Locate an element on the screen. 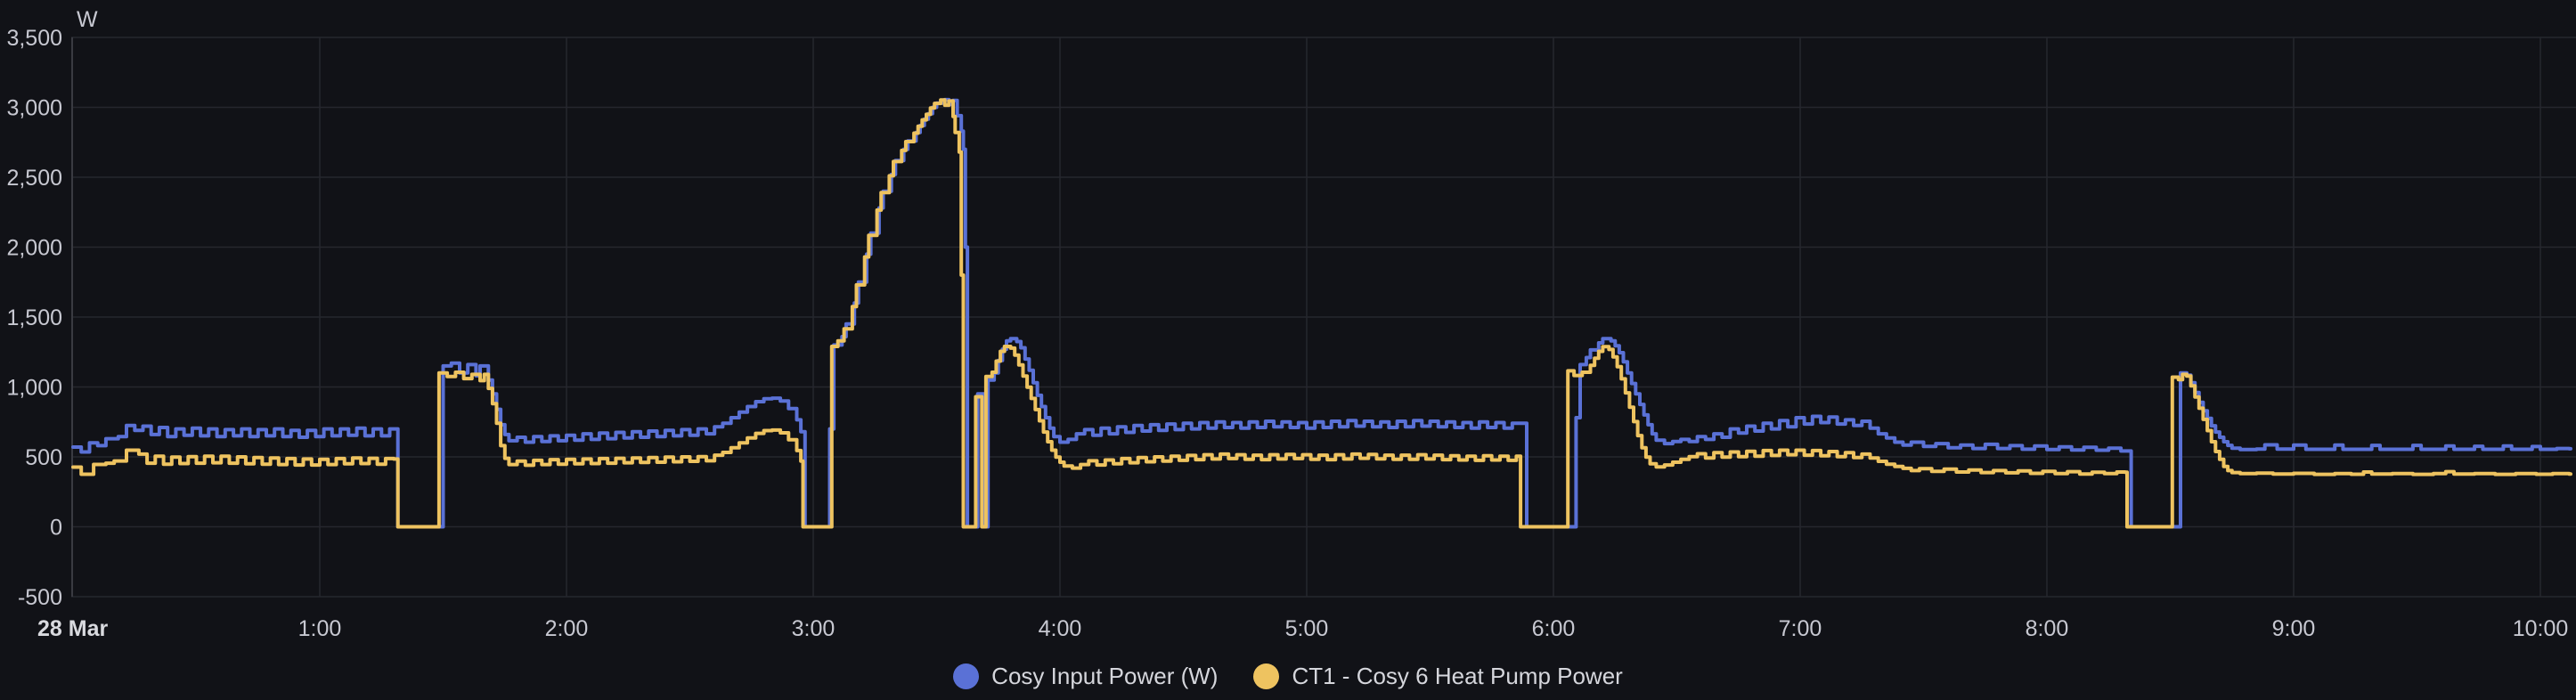  legend-label: Cosy Input Power (W) is located at coordinates (1105, 675).